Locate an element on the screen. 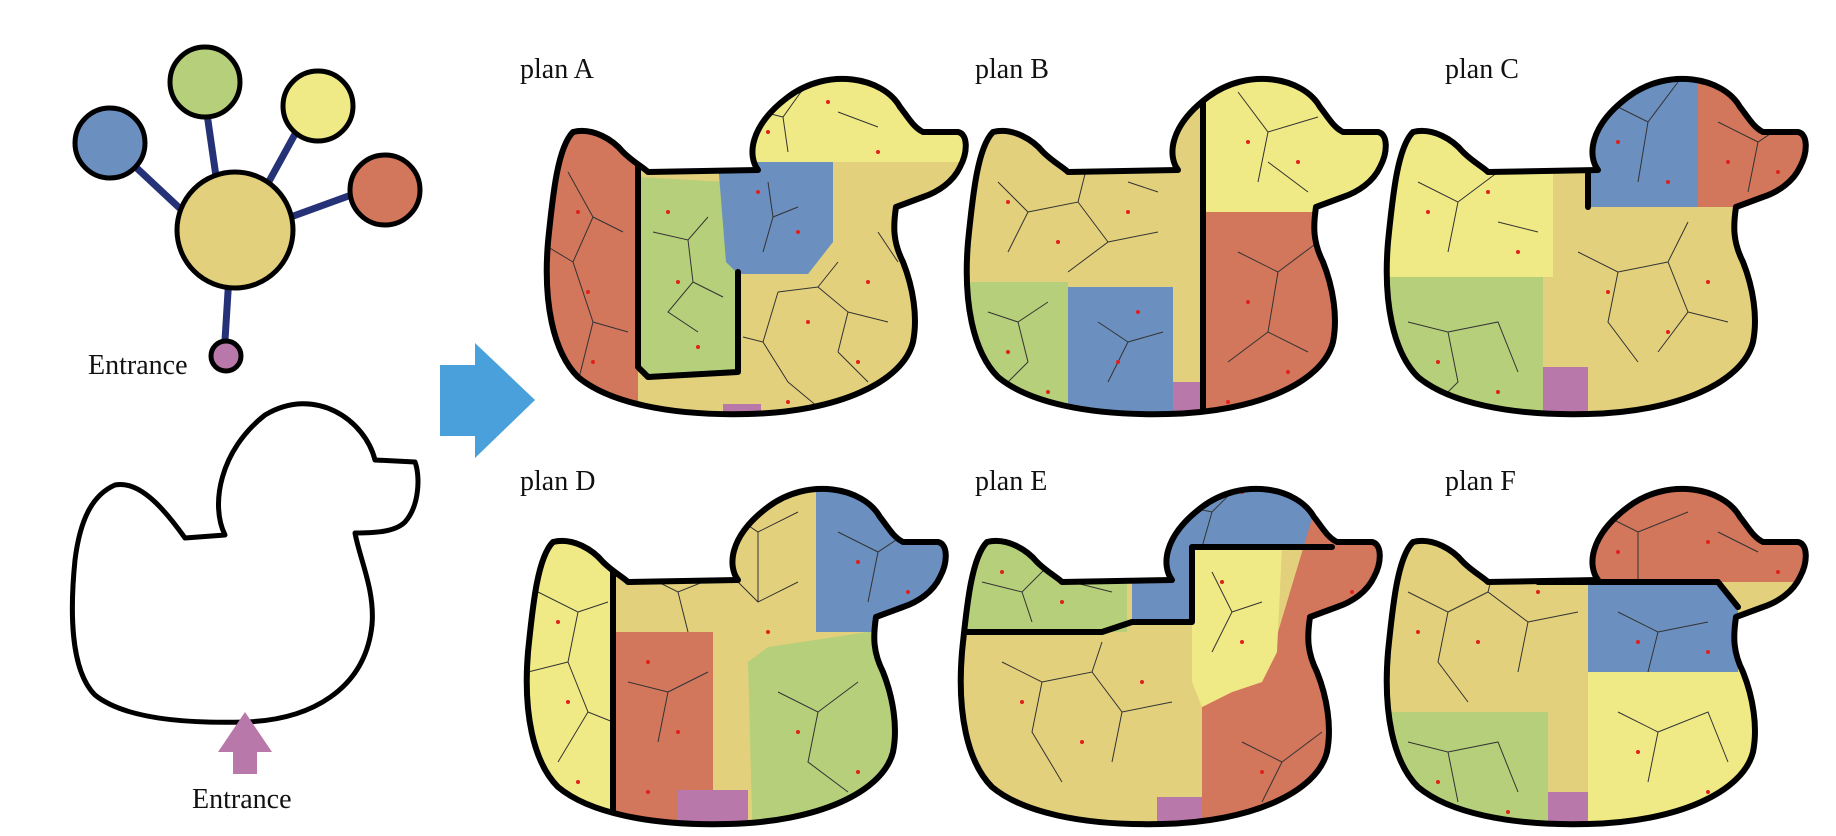  plan-a-label: plan A is located at coordinates (557, 69).